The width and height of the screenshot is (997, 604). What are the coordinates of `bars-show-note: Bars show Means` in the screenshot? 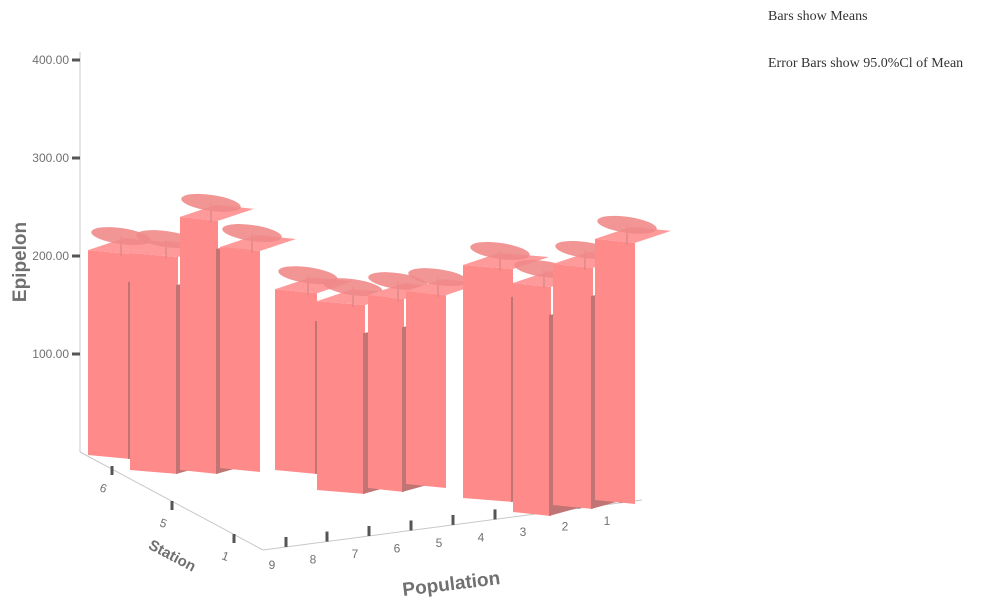 It's located at (818, 16).